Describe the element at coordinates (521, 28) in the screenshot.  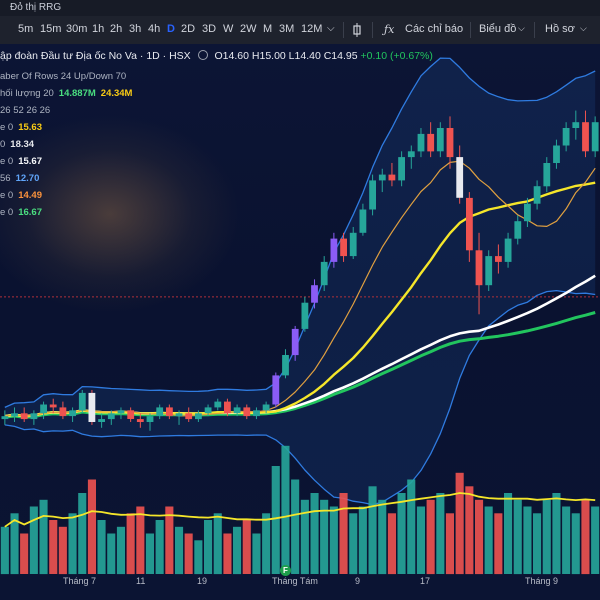
I see `chart-type-chevron-icon: ⌵` at that location.